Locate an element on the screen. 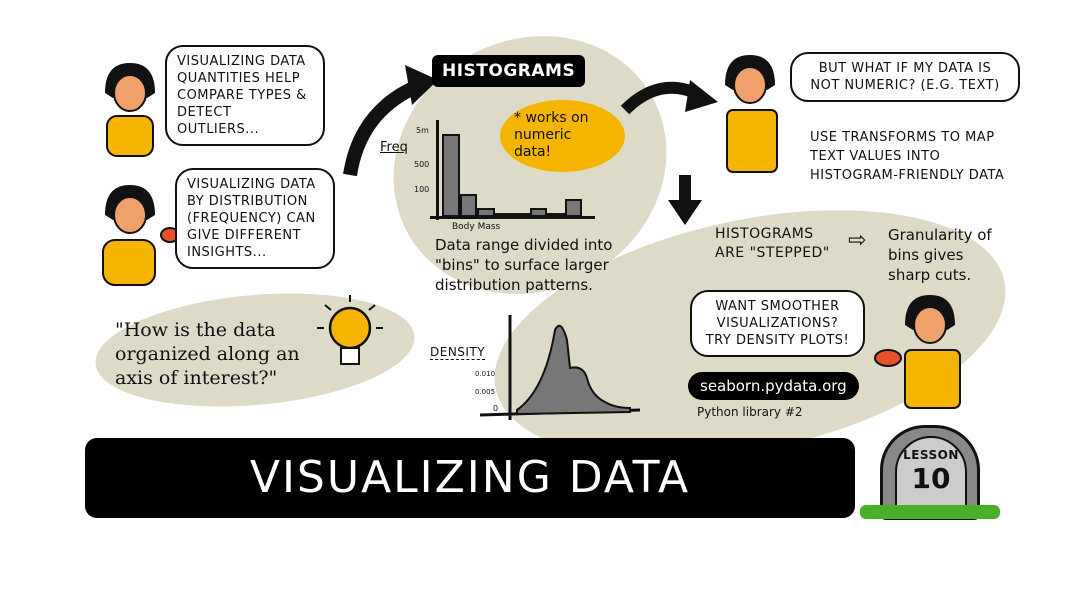 The height and width of the screenshot is (598, 1080). density-ytick: 0.005 is located at coordinates (485, 392).